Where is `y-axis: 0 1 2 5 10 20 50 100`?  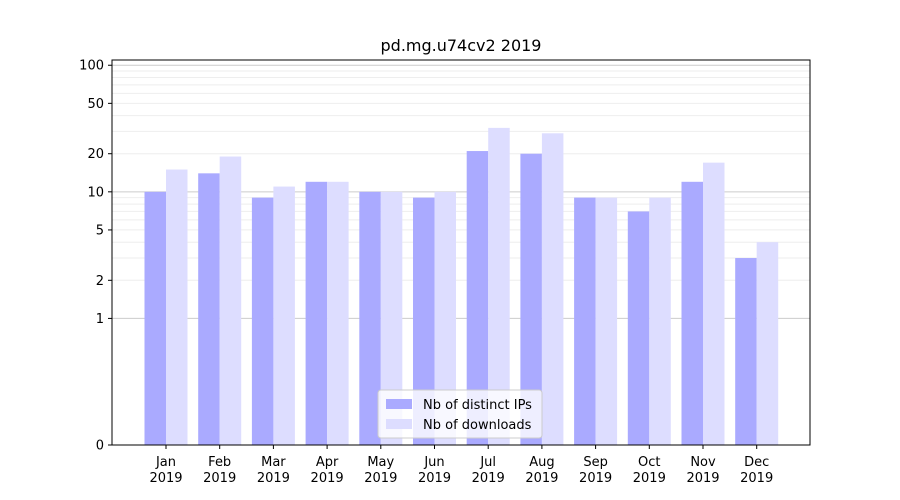 y-axis: 0 1 2 5 10 20 50 100 is located at coordinates (95, 256).